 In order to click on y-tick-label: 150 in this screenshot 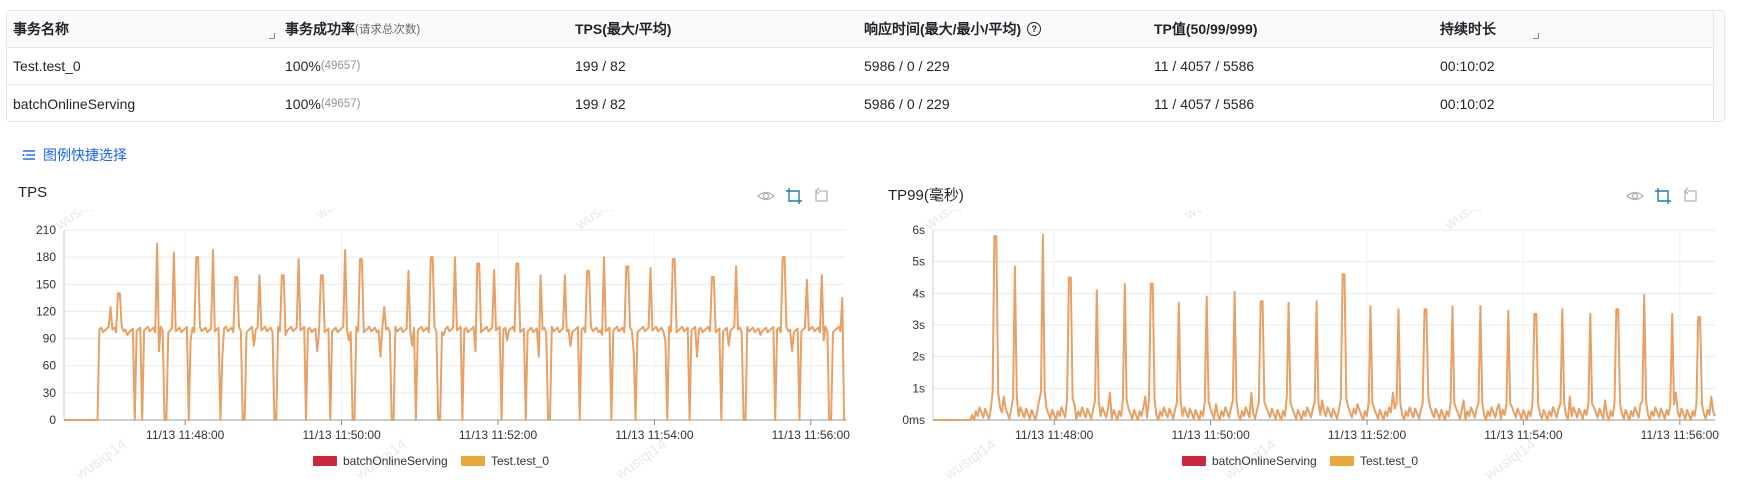, I will do `click(46, 284)`.